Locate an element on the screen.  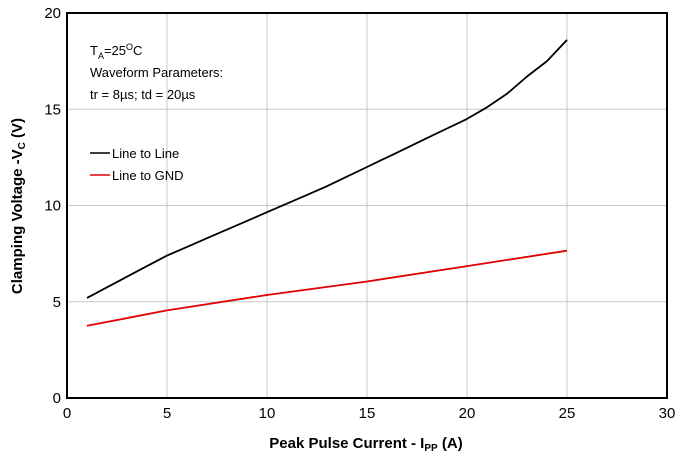
legend-label-line-to-line: Line to Line is located at coordinates (145, 153).